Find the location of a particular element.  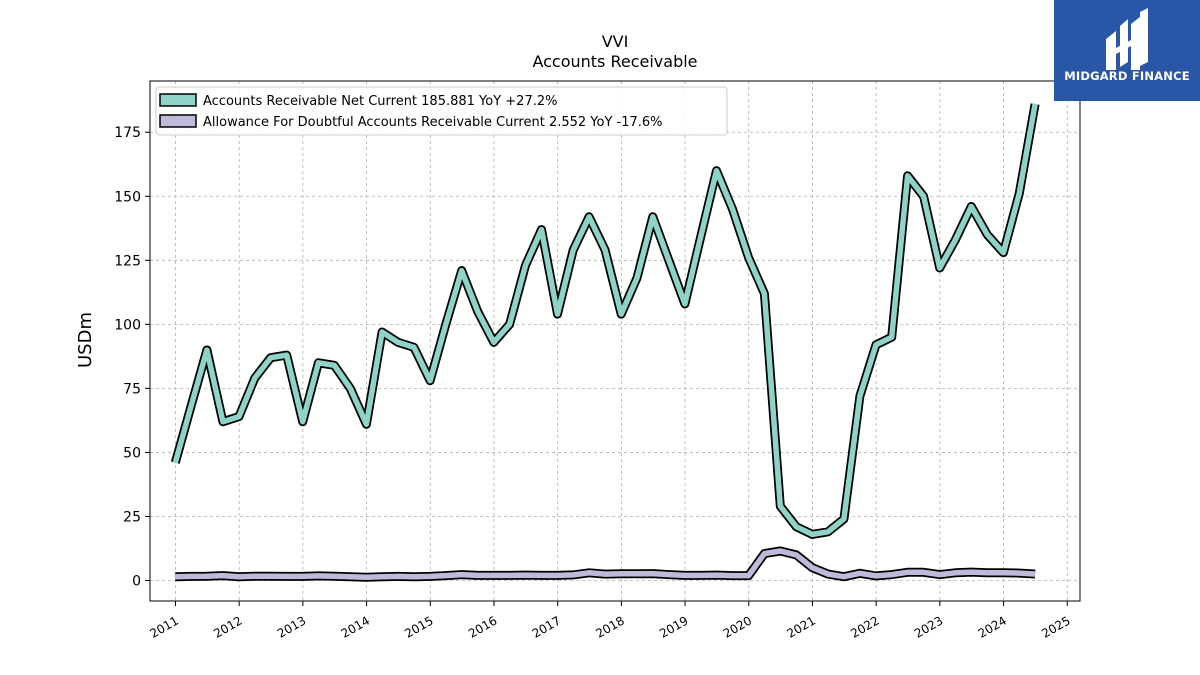

y-tick-label: 100 is located at coordinates (127, 325).